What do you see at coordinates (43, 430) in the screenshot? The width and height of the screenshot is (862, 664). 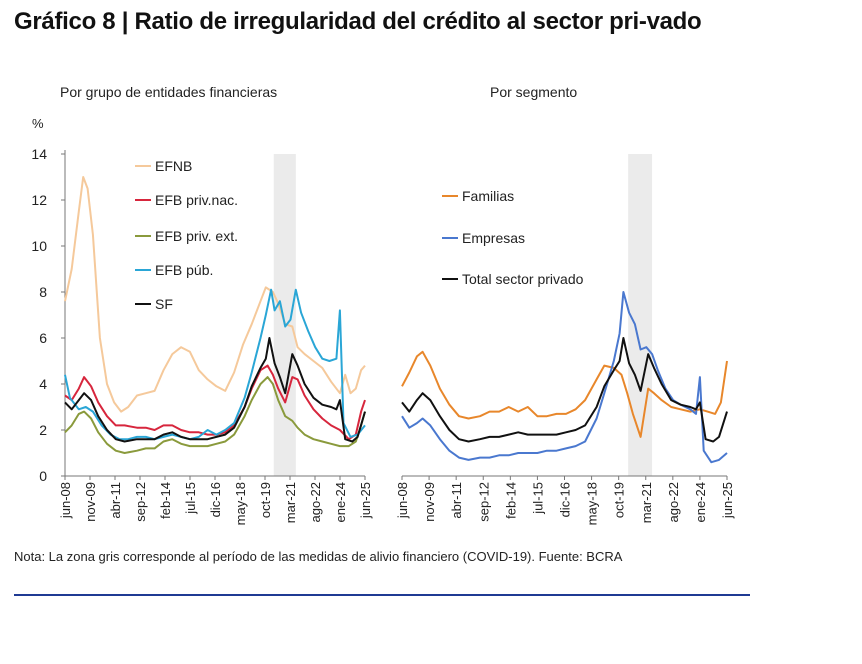 I see `y-tick-label: 2` at bounding box center [43, 430].